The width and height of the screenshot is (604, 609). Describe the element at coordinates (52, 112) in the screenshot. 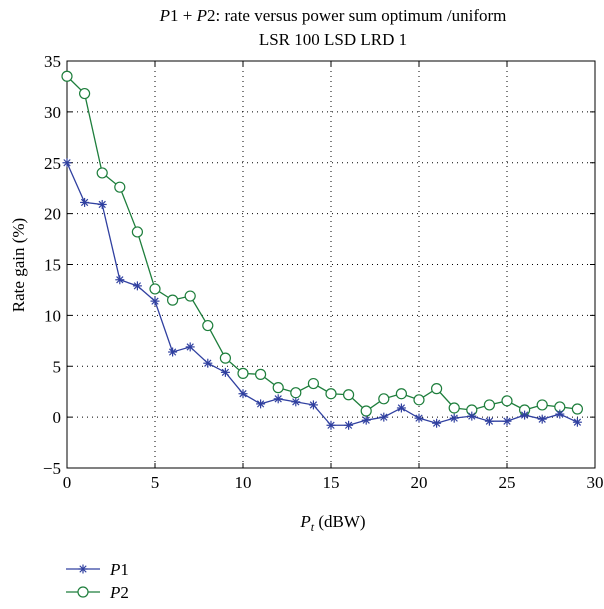

I see `y-tick-label: 30` at that location.